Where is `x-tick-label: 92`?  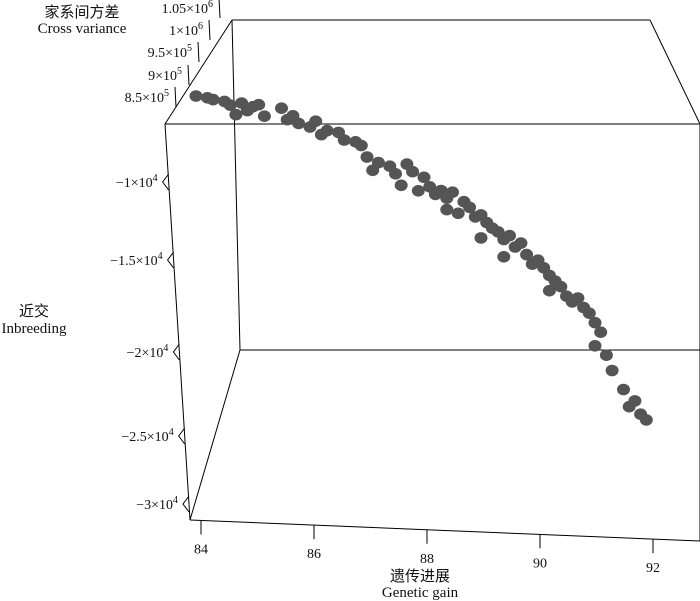
x-tick-label: 92 is located at coordinates (653, 568).